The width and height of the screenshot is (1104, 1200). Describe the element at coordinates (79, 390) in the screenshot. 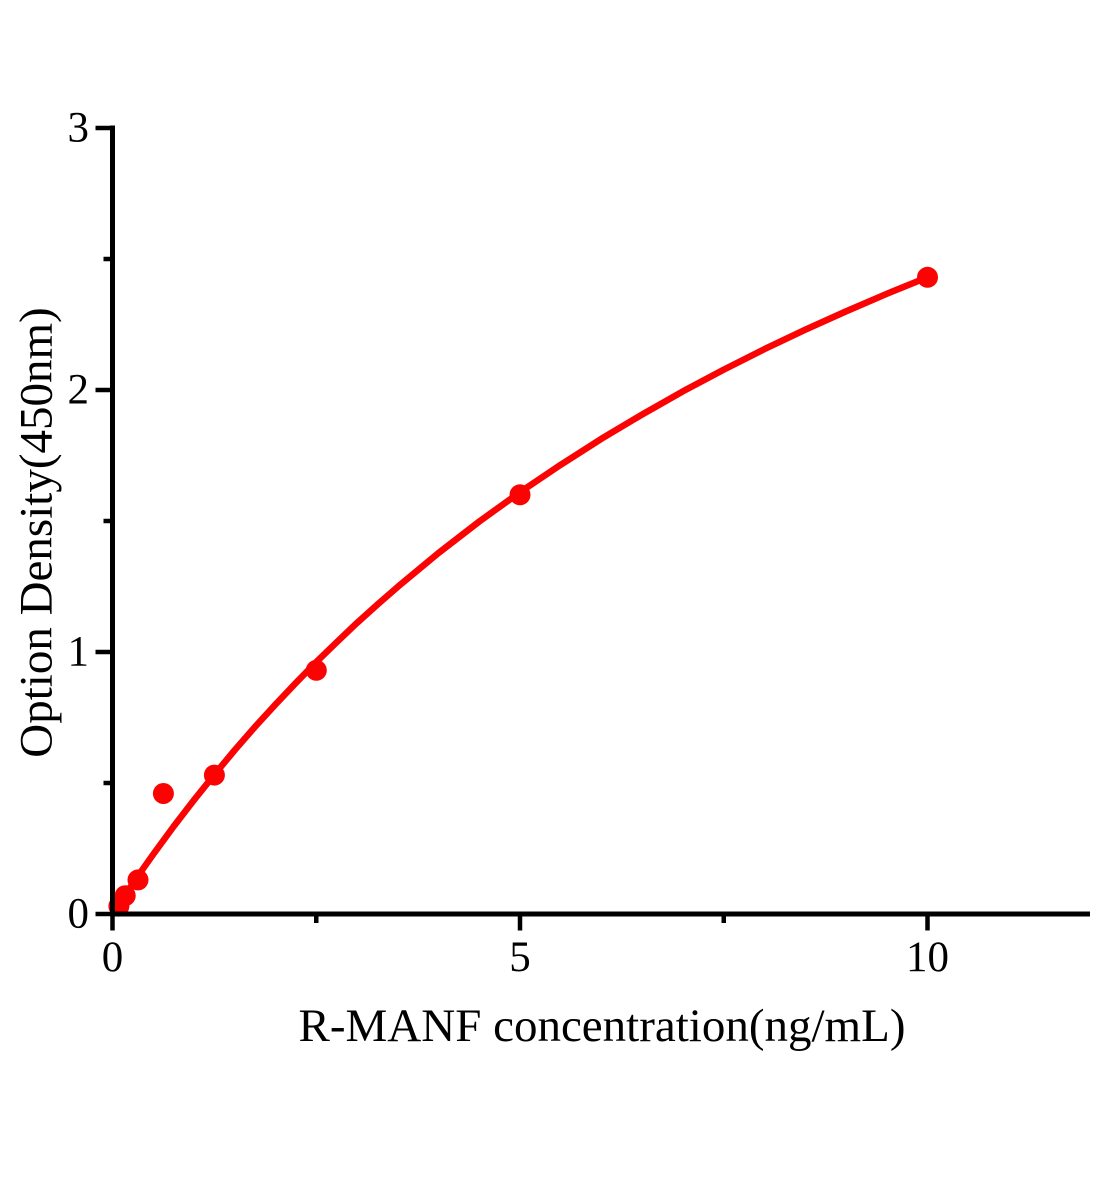

I see `y-tick-label: 2` at that location.